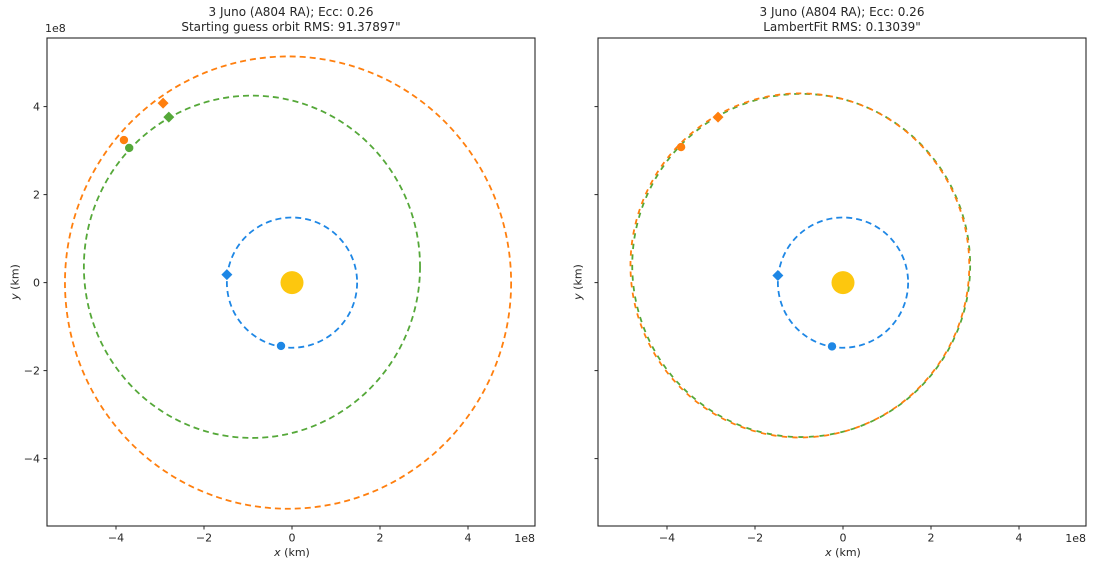 Image resolution: width=1093 pixels, height=568 pixels. I want to click on left-y-axis-offset-label: 1e8, so click(55, 28).